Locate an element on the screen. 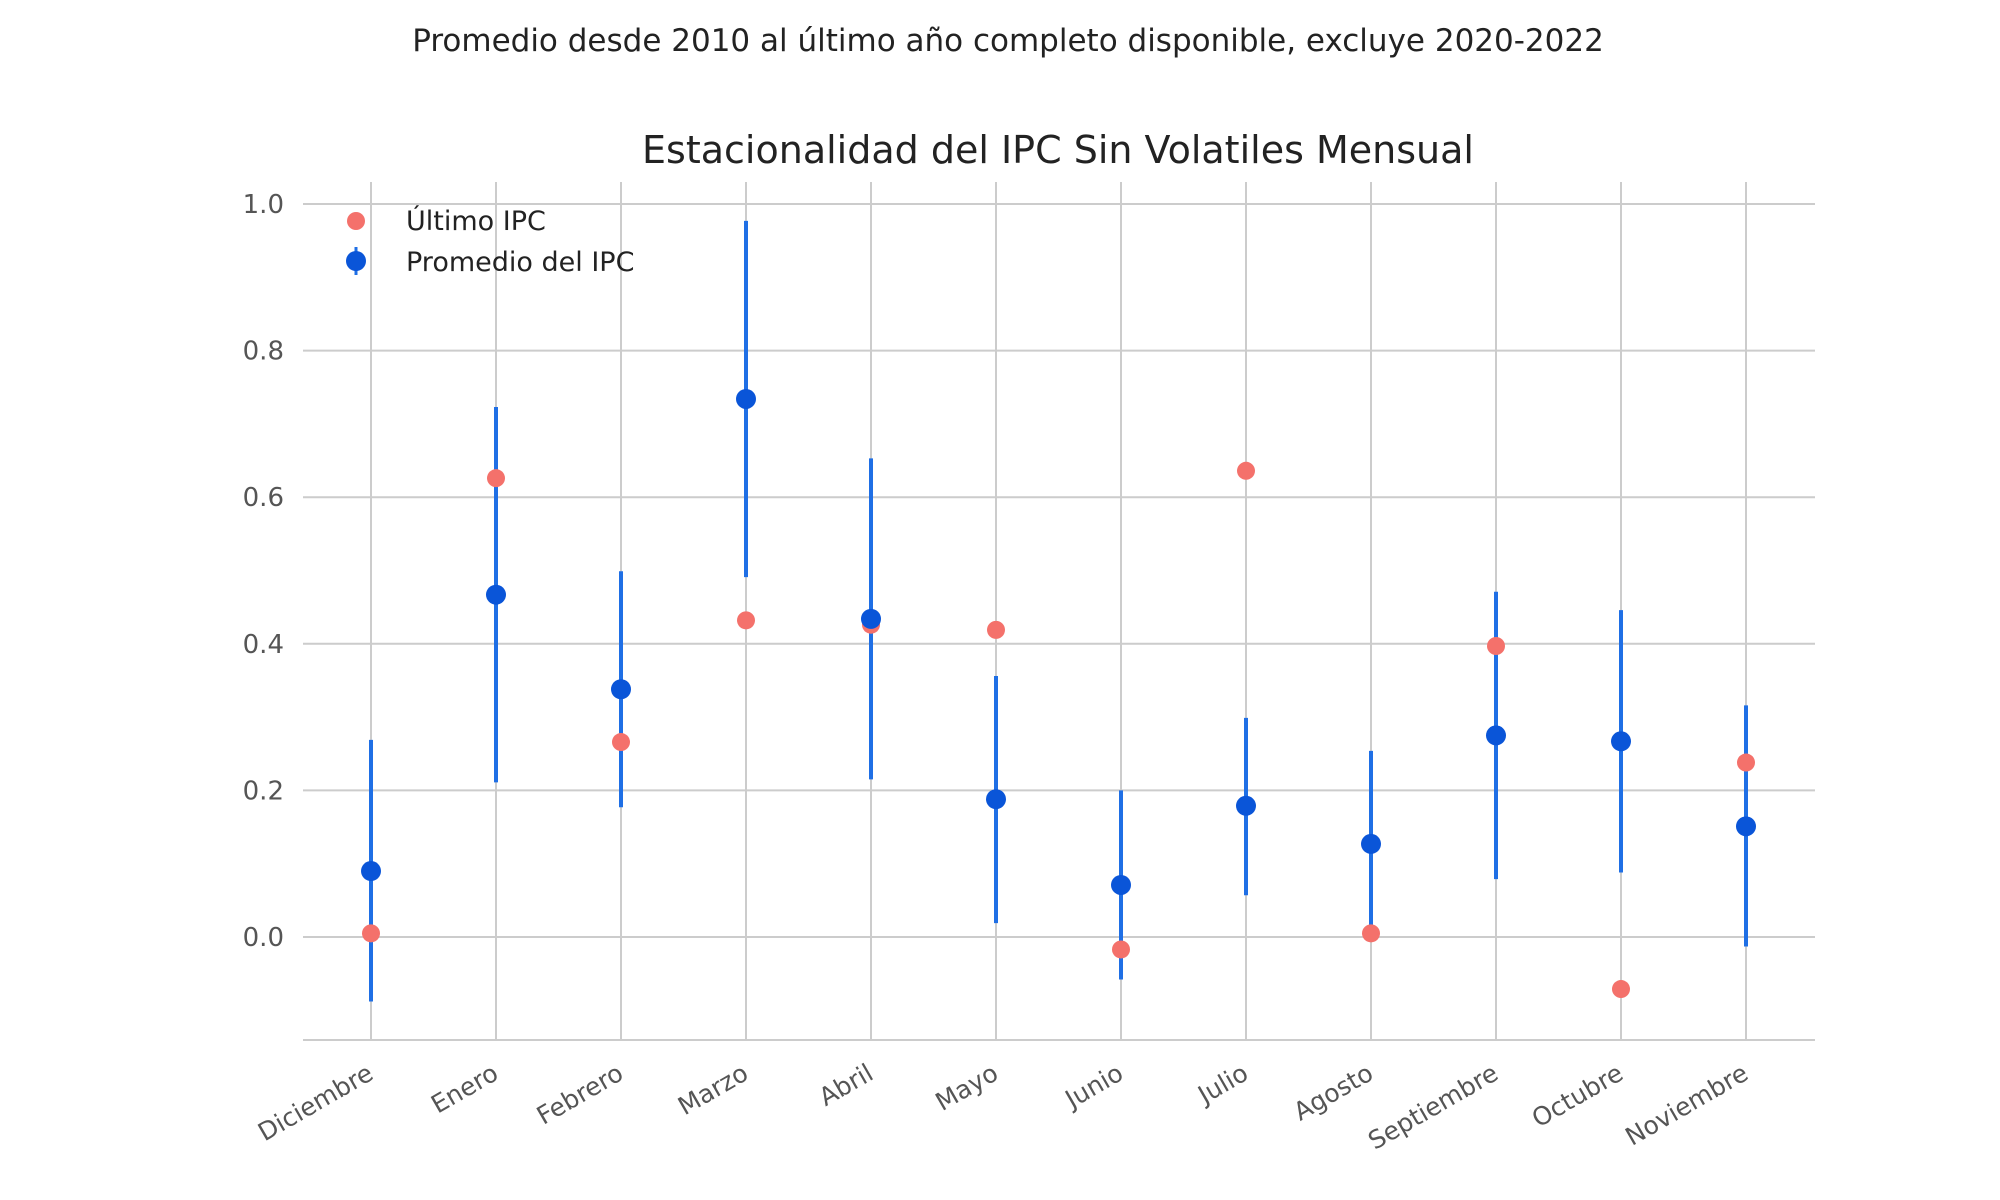 This screenshot has width=2000, height=1200. point-promedio-ipc-abril is located at coordinates (871, 618).